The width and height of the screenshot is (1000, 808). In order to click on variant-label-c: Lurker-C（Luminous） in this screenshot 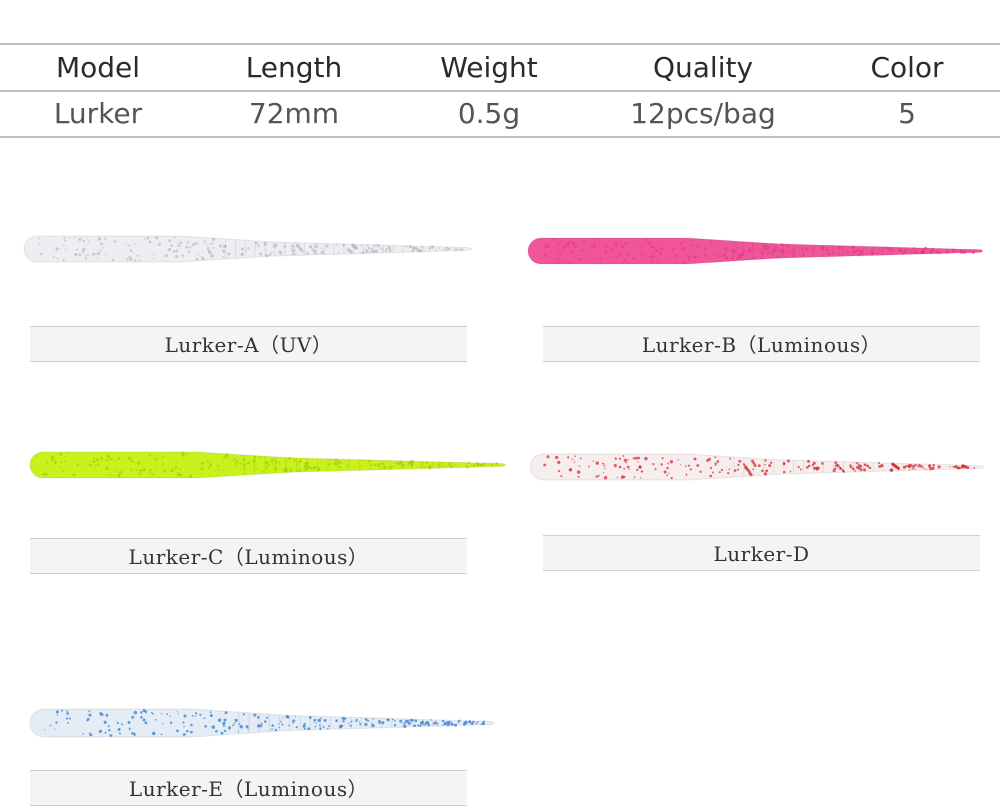, I will do `click(248, 556)`.